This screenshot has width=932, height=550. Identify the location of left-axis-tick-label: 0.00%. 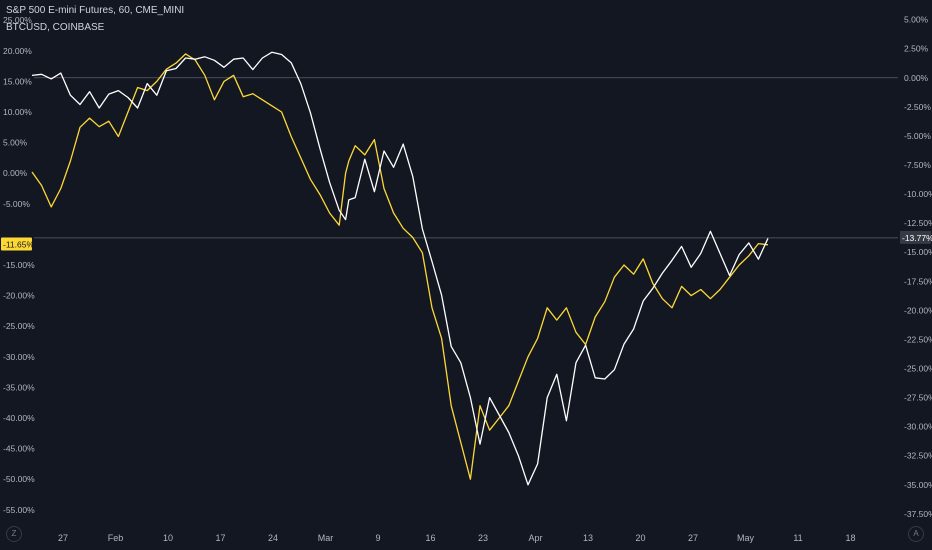
(15, 173).